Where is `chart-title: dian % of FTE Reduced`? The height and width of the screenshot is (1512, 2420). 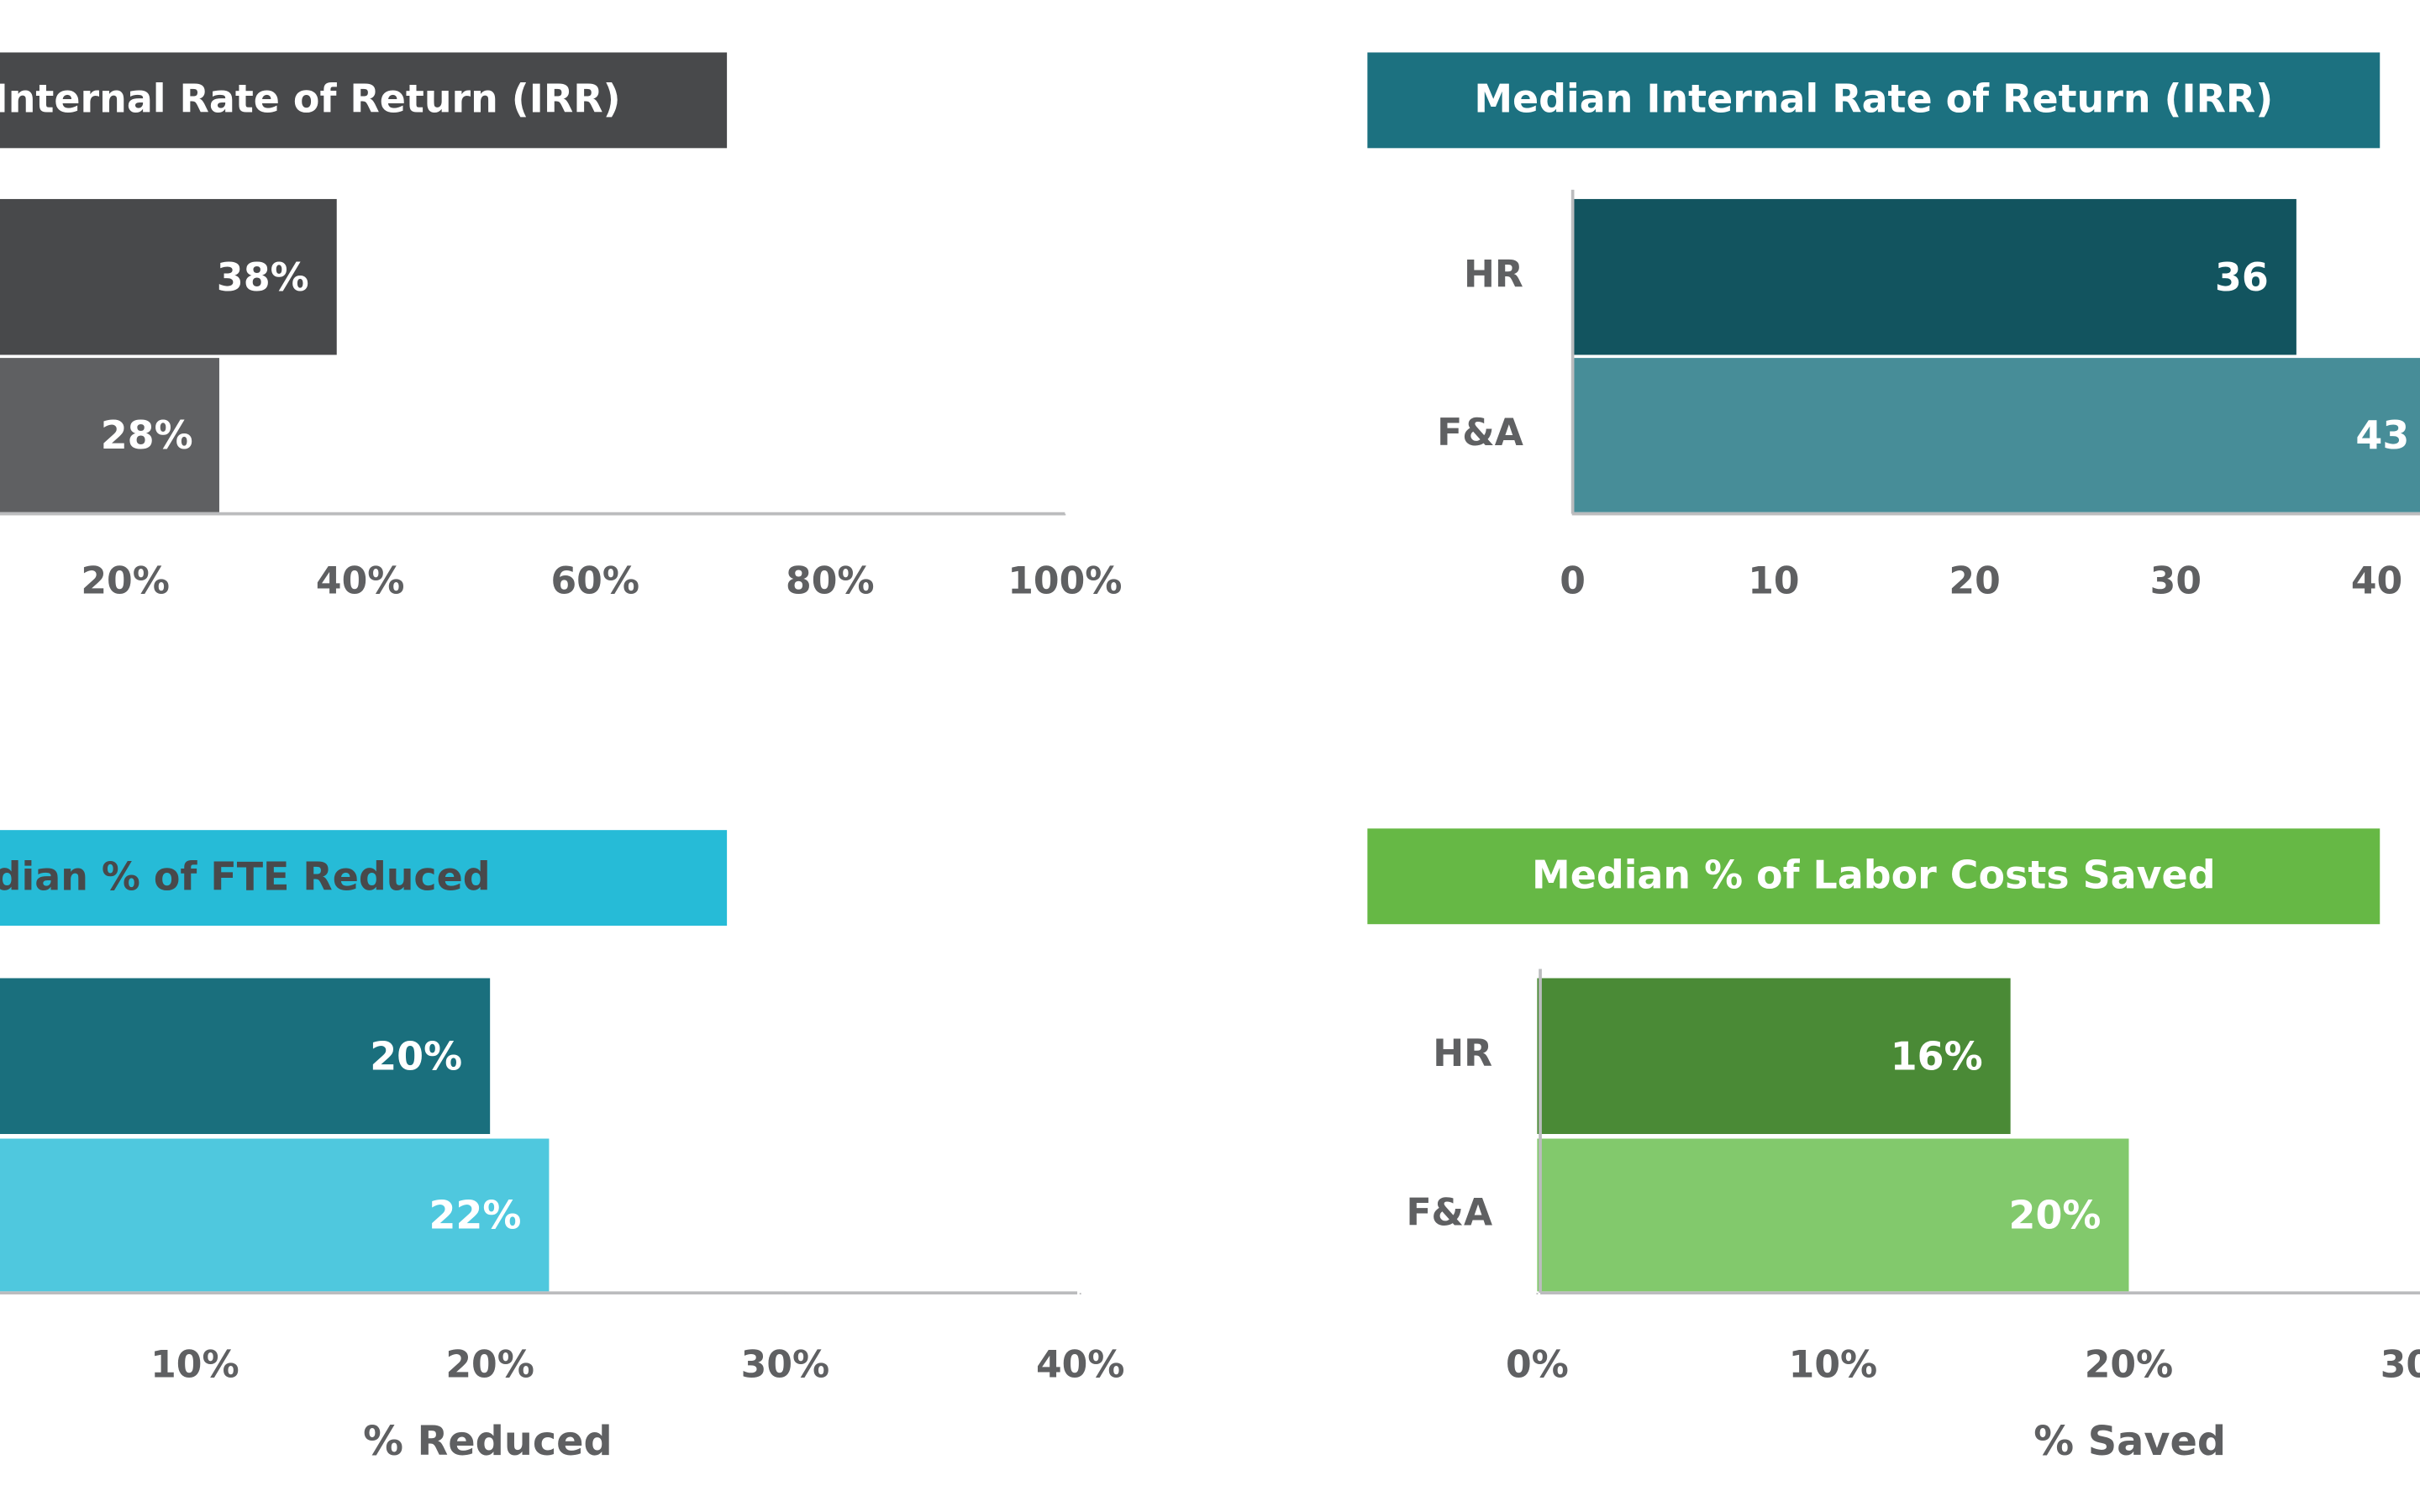 chart-title: dian % of FTE Reduced is located at coordinates (246, 876).